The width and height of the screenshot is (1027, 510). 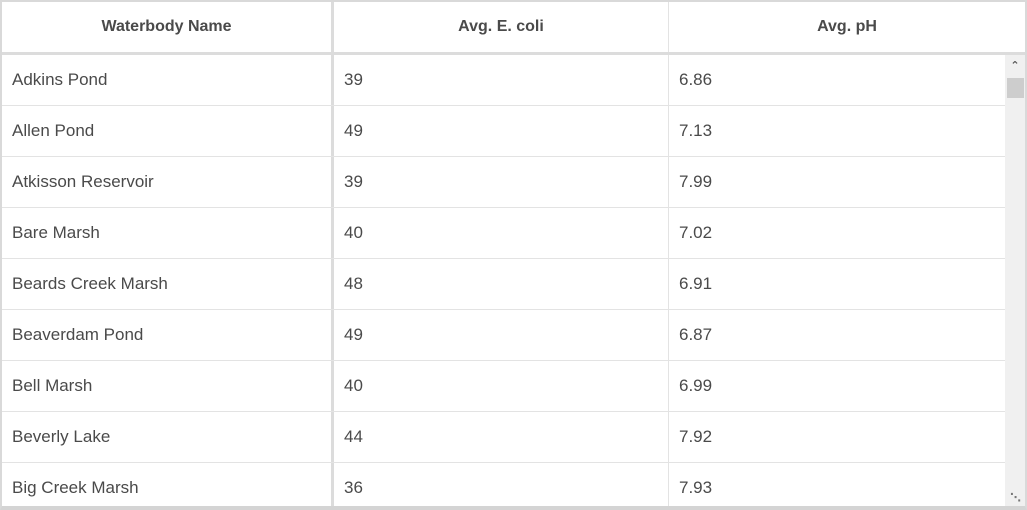 I want to click on table-row: Beverly Lake 44 7.92, so click(x=503, y=437).